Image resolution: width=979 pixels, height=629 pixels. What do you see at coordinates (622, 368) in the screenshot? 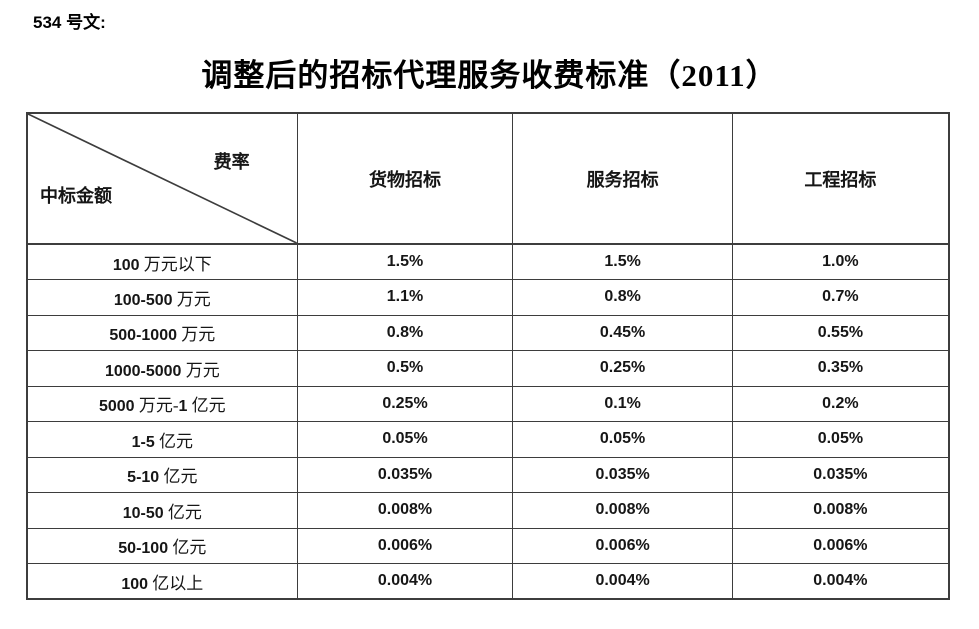
I see `service-rate-cell: 0.25%` at bounding box center [622, 368].